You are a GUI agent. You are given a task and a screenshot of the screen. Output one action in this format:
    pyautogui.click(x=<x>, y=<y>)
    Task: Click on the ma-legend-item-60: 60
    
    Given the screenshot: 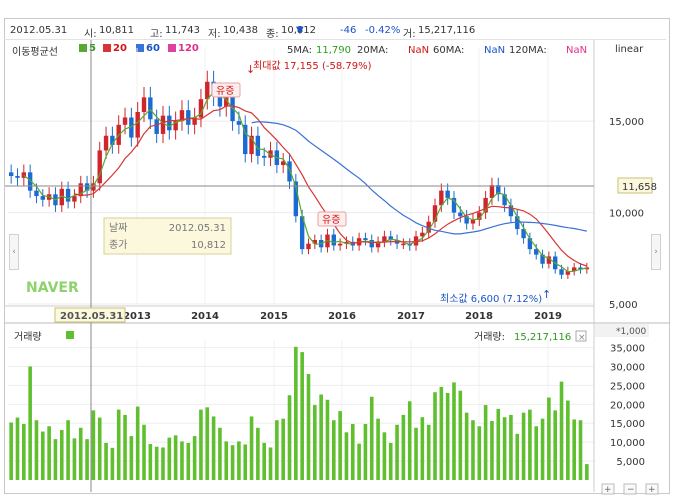 What is the action you would take?
    pyautogui.click(x=148, y=48)
    